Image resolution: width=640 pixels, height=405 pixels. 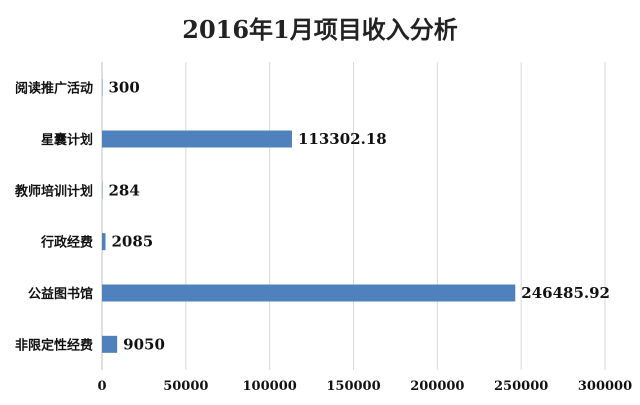 I want to click on x-tick-label: 250000, so click(x=521, y=386).